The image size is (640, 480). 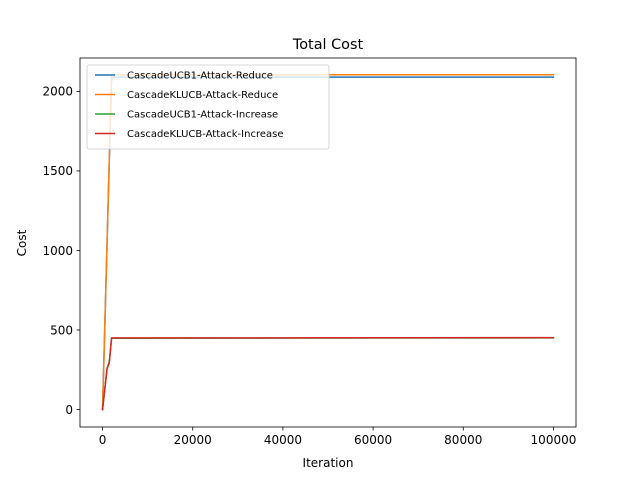 What do you see at coordinates (202, 95) in the screenshot?
I see `legend-label-2: CascadeKLUCB-Attack-Reduce` at bounding box center [202, 95].